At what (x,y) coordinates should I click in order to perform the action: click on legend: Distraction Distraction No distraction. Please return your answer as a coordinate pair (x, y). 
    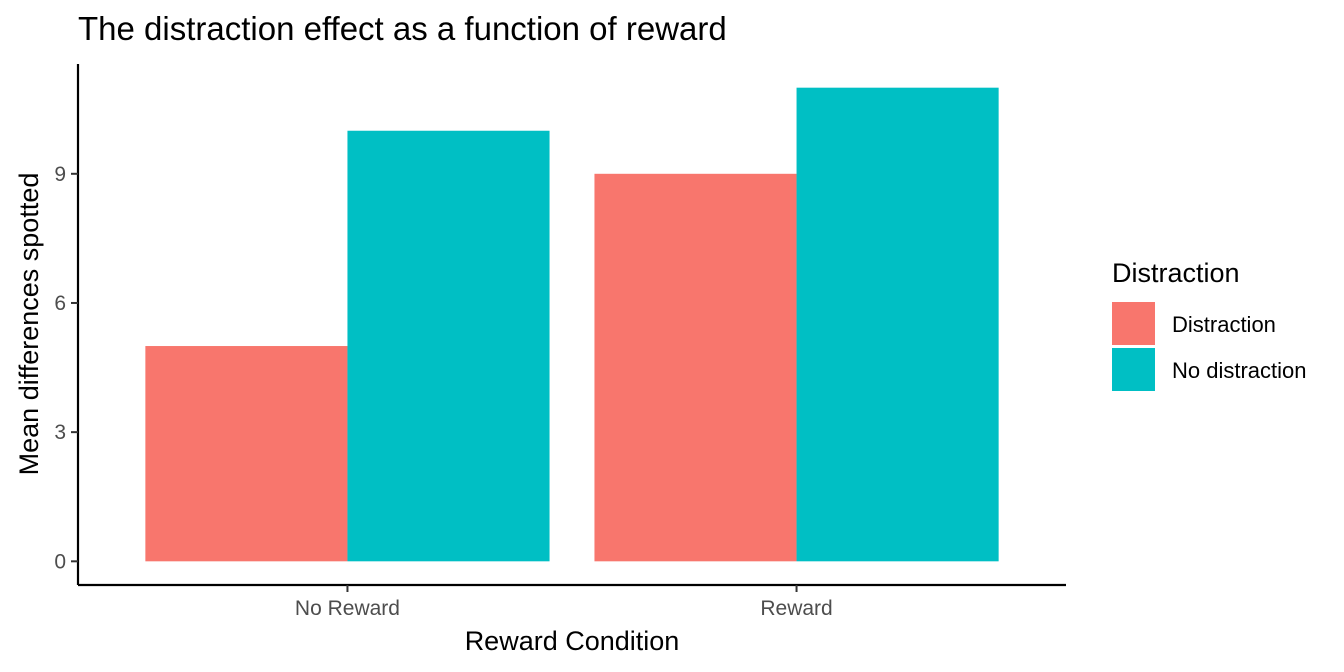
    Looking at the image, I should click on (1209, 324).